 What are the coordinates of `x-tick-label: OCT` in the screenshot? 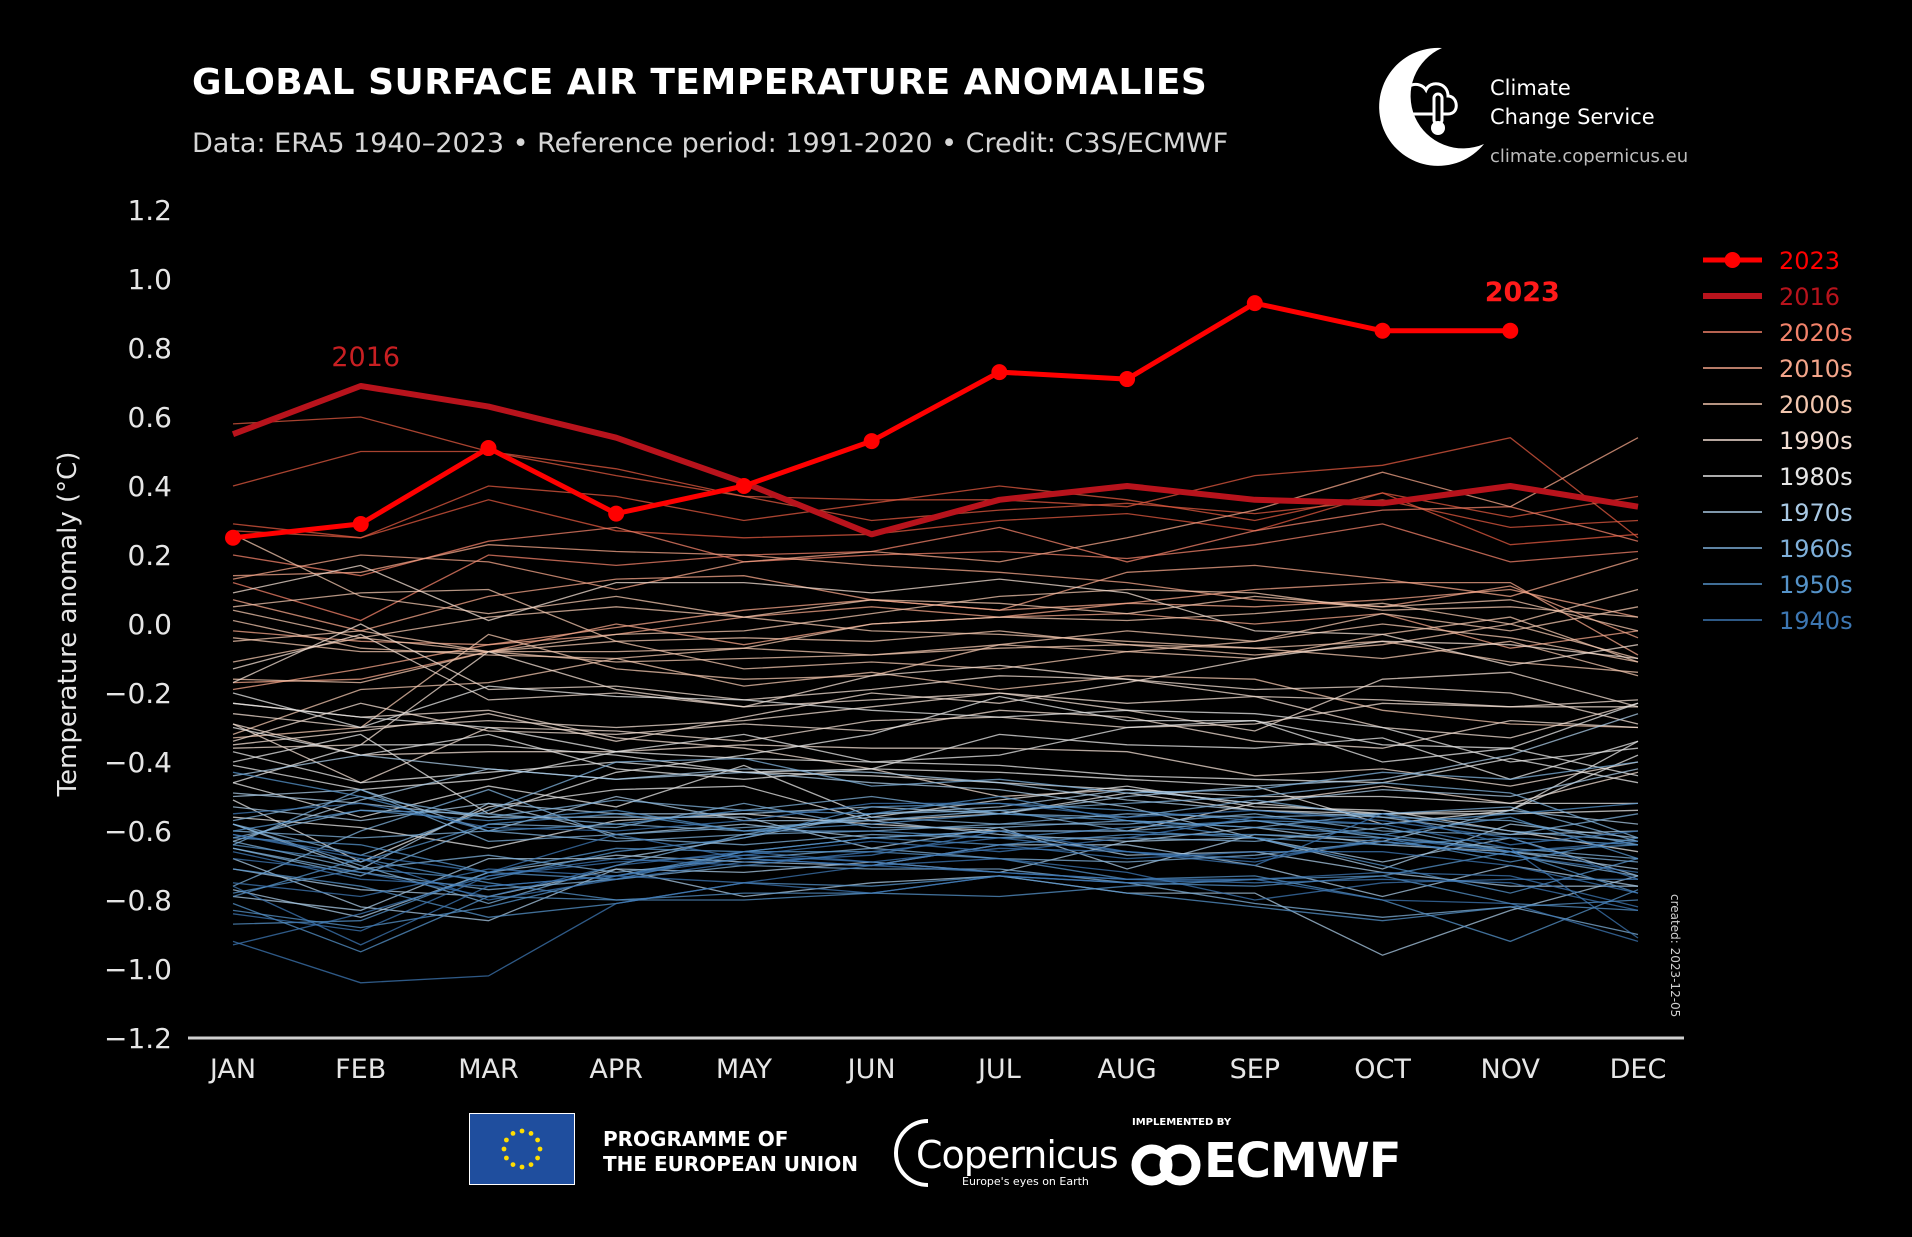 It's located at (1382, 1069).